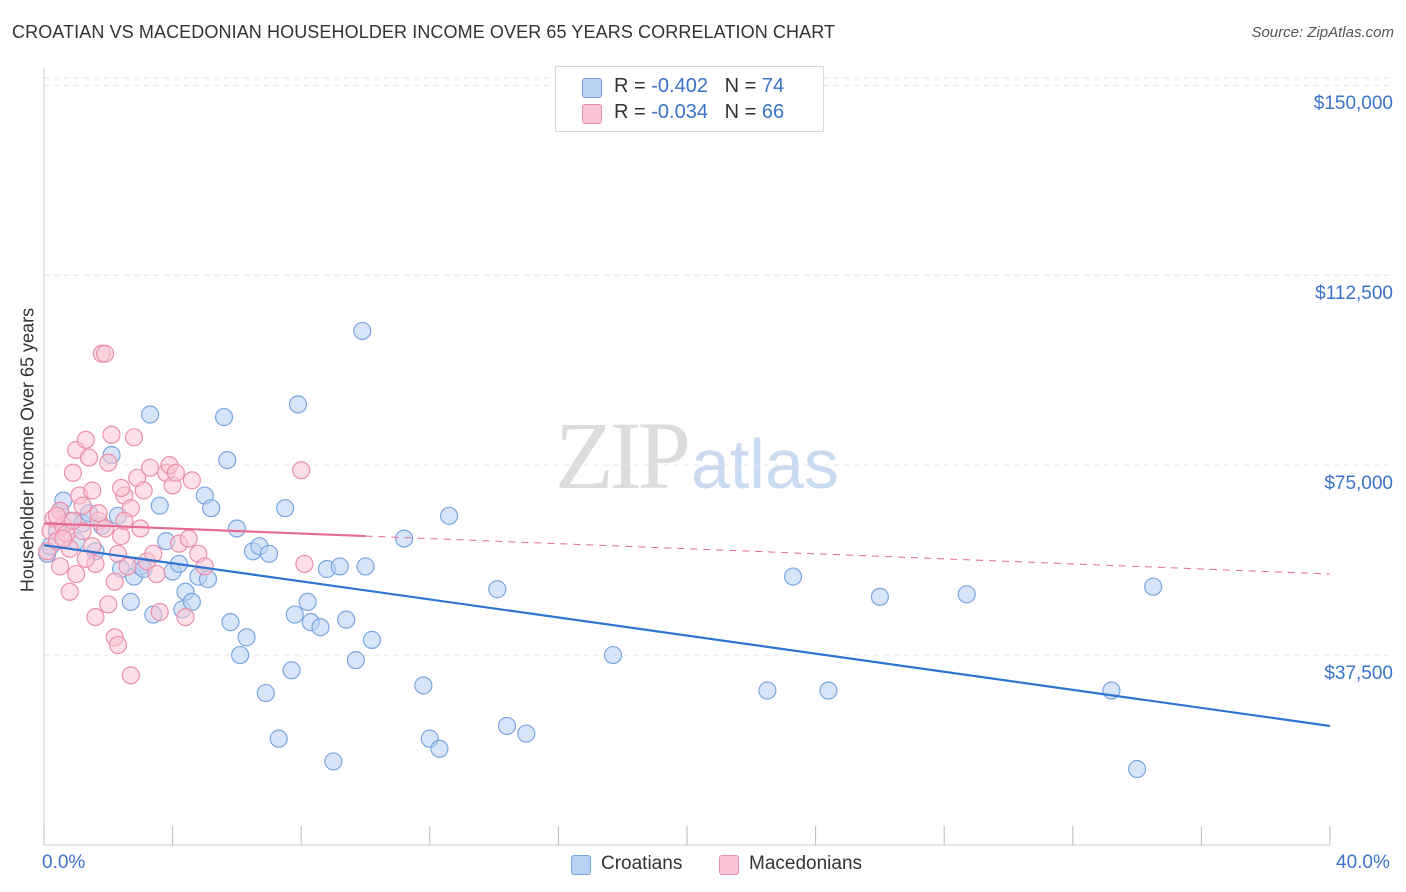 This screenshot has width=1406, height=892. What do you see at coordinates (64, 862) in the screenshot?
I see `x-tick-label-min: 0.0%` at bounding box center [64, 862].